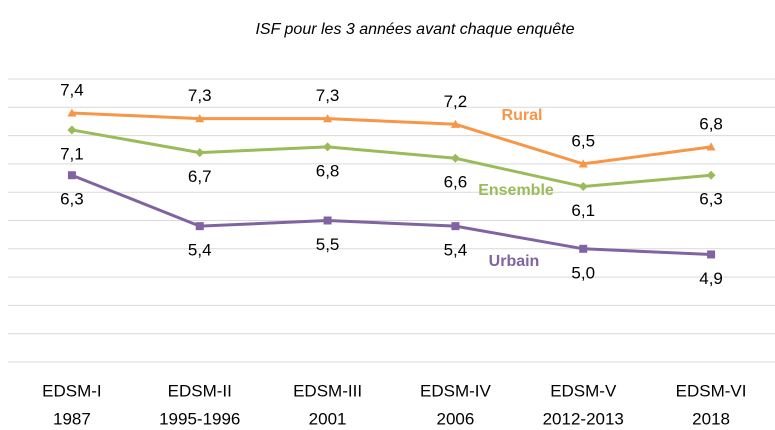 The width and height of the screenshot is (775, 430). Describe the element at coordinates (711, 418) in the screenshot. I see `x-tick-label: 2018` at that location.